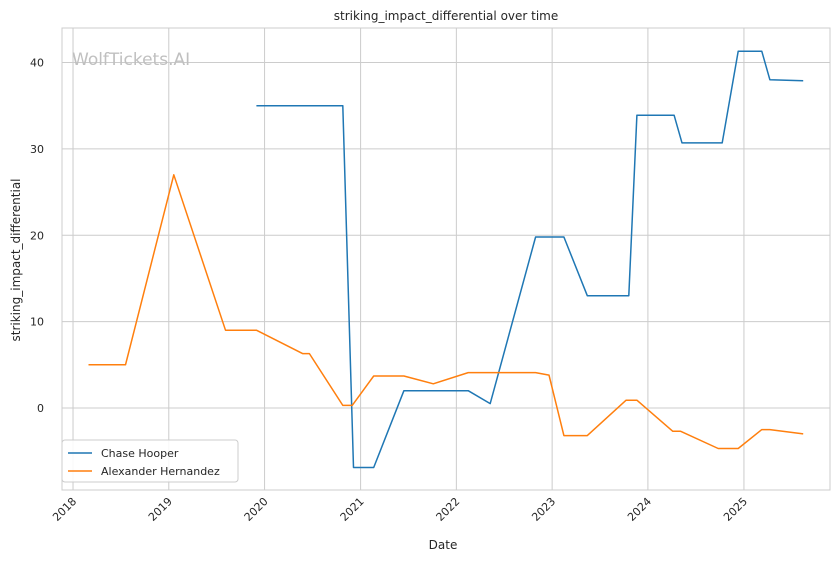  Describe the element at coordinates (256, 509) in the screenshot. I see `x-tick-label-2020: 2020` at that location.